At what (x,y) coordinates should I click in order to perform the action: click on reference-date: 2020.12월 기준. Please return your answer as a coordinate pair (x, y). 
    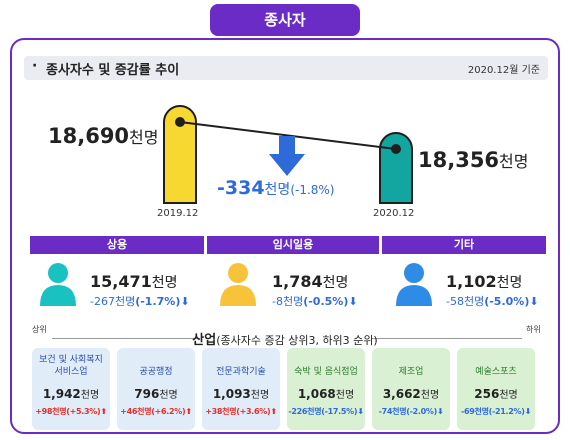
    Looking at the image, I should click on (503, 70).